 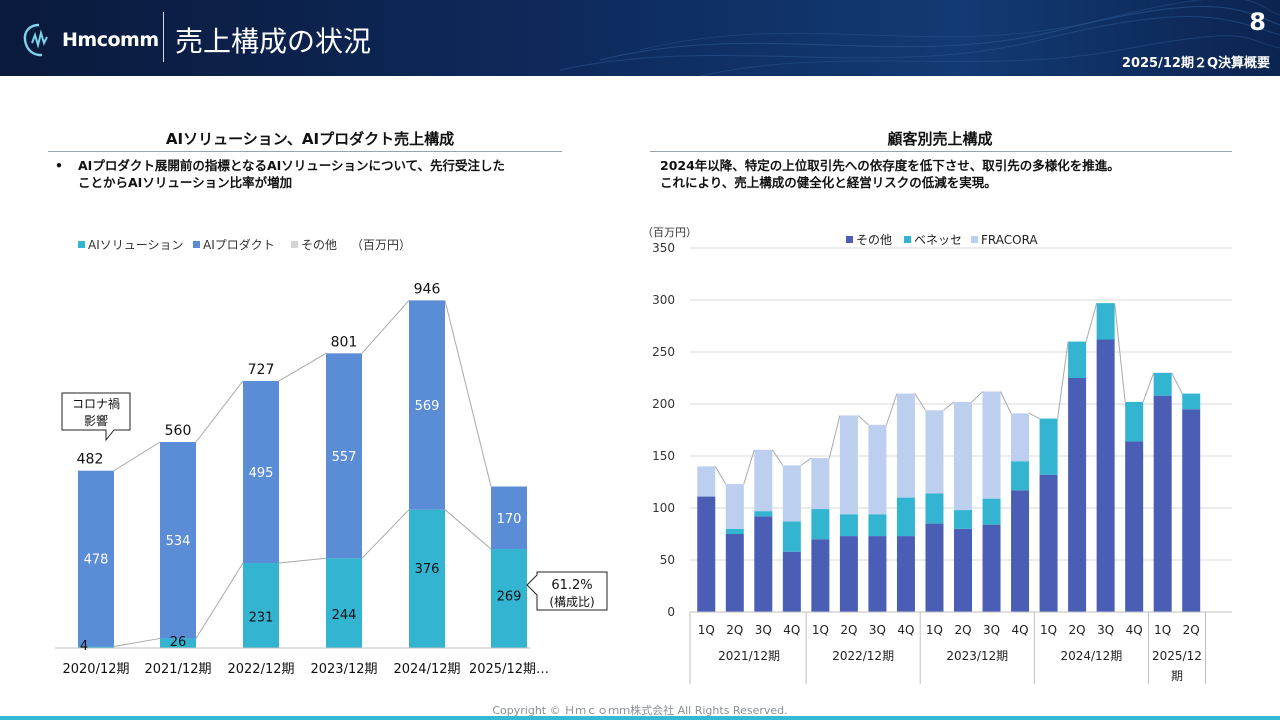 I want to click on company-logo: Hmcomm, so click(x=89, y=40).